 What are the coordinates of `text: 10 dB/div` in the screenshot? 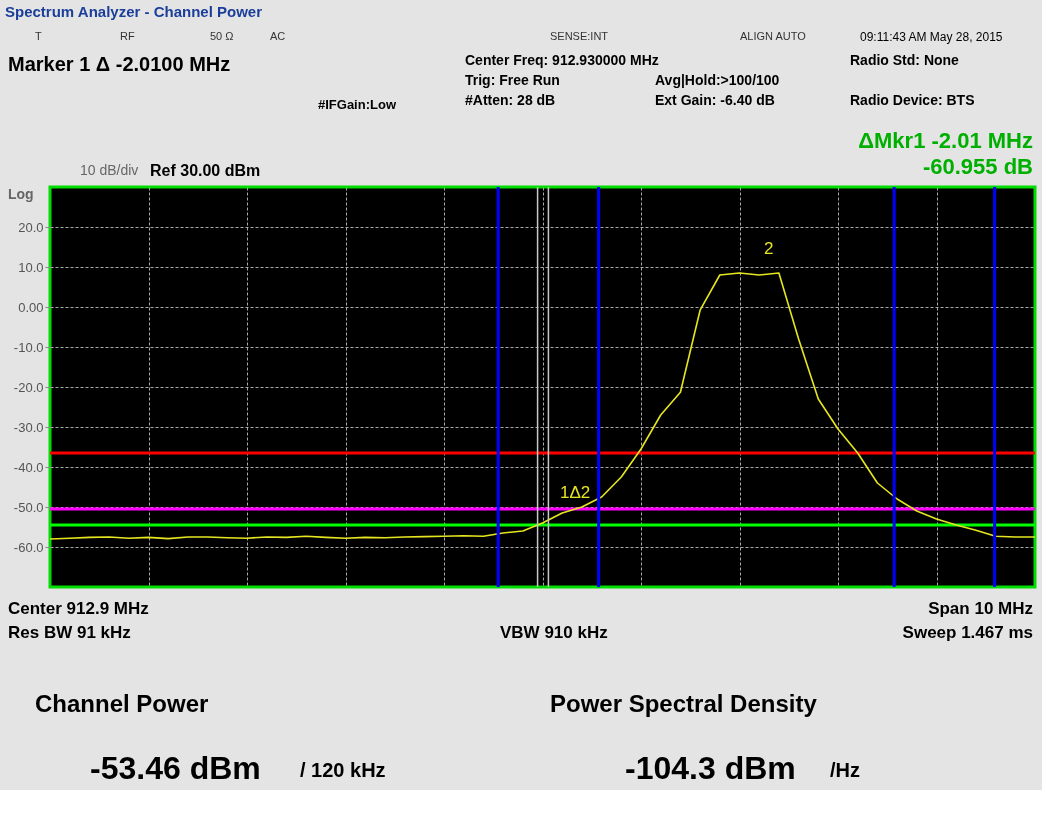 It's located at (109, 170).